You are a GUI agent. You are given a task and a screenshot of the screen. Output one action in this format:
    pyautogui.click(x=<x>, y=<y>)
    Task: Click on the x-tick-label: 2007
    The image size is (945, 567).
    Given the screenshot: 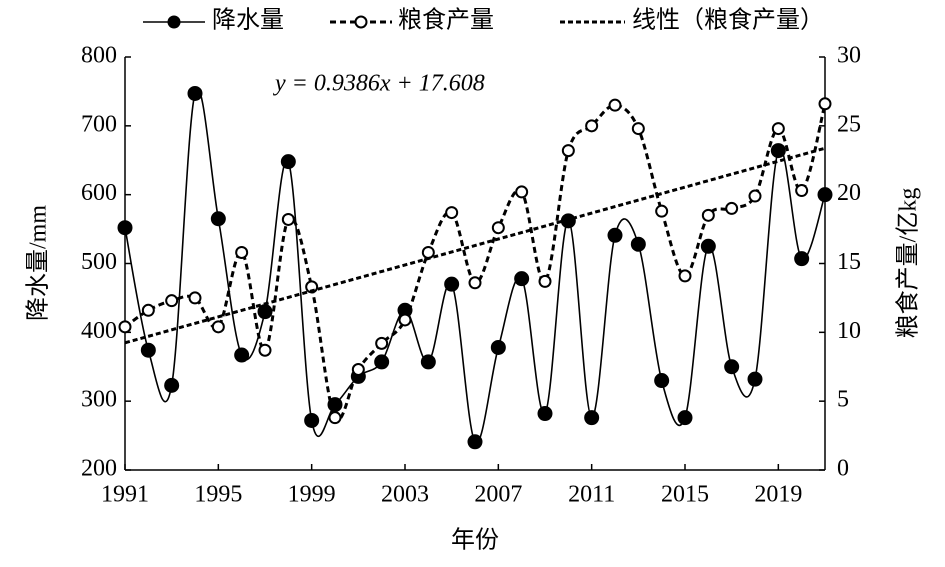 What is the action you would take?
    pyautogui.click(x=498, y=495)
    